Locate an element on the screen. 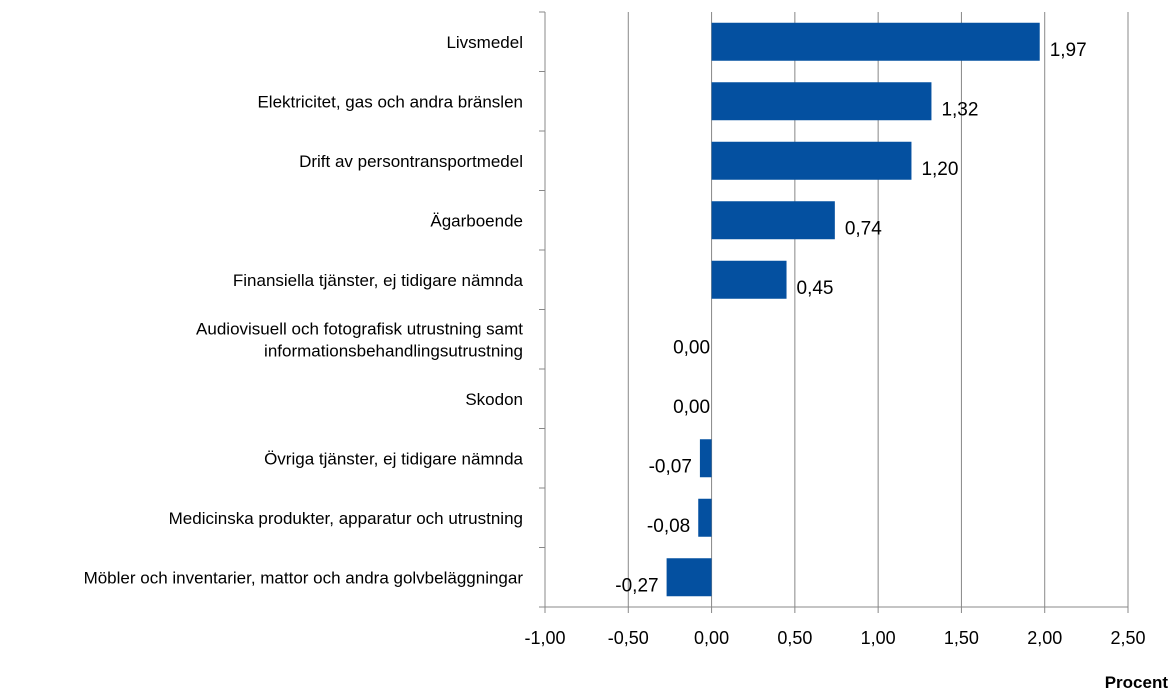  category-label-1: Elektricitet, gas och andra bränslen is located at coordinates (390, 101).